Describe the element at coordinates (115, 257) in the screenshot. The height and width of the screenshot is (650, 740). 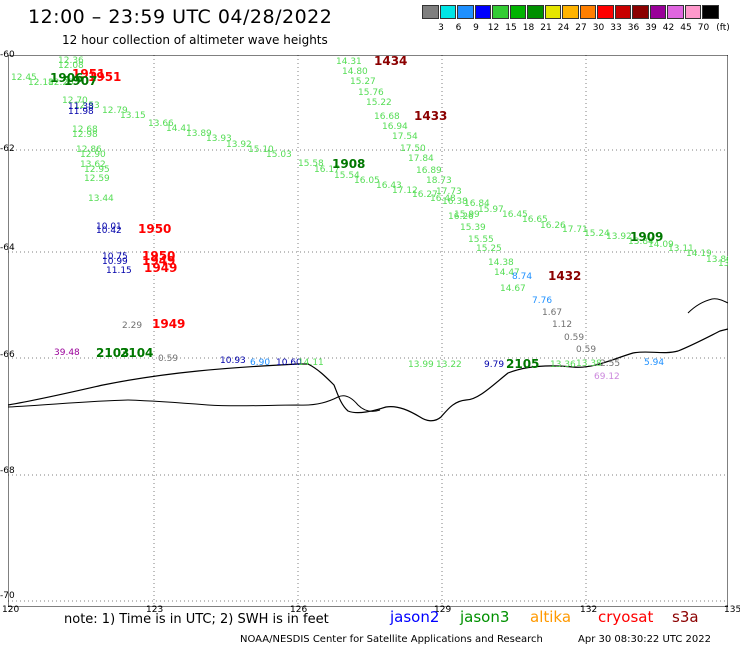
I see `swh-value-label: 10.75` at that location.